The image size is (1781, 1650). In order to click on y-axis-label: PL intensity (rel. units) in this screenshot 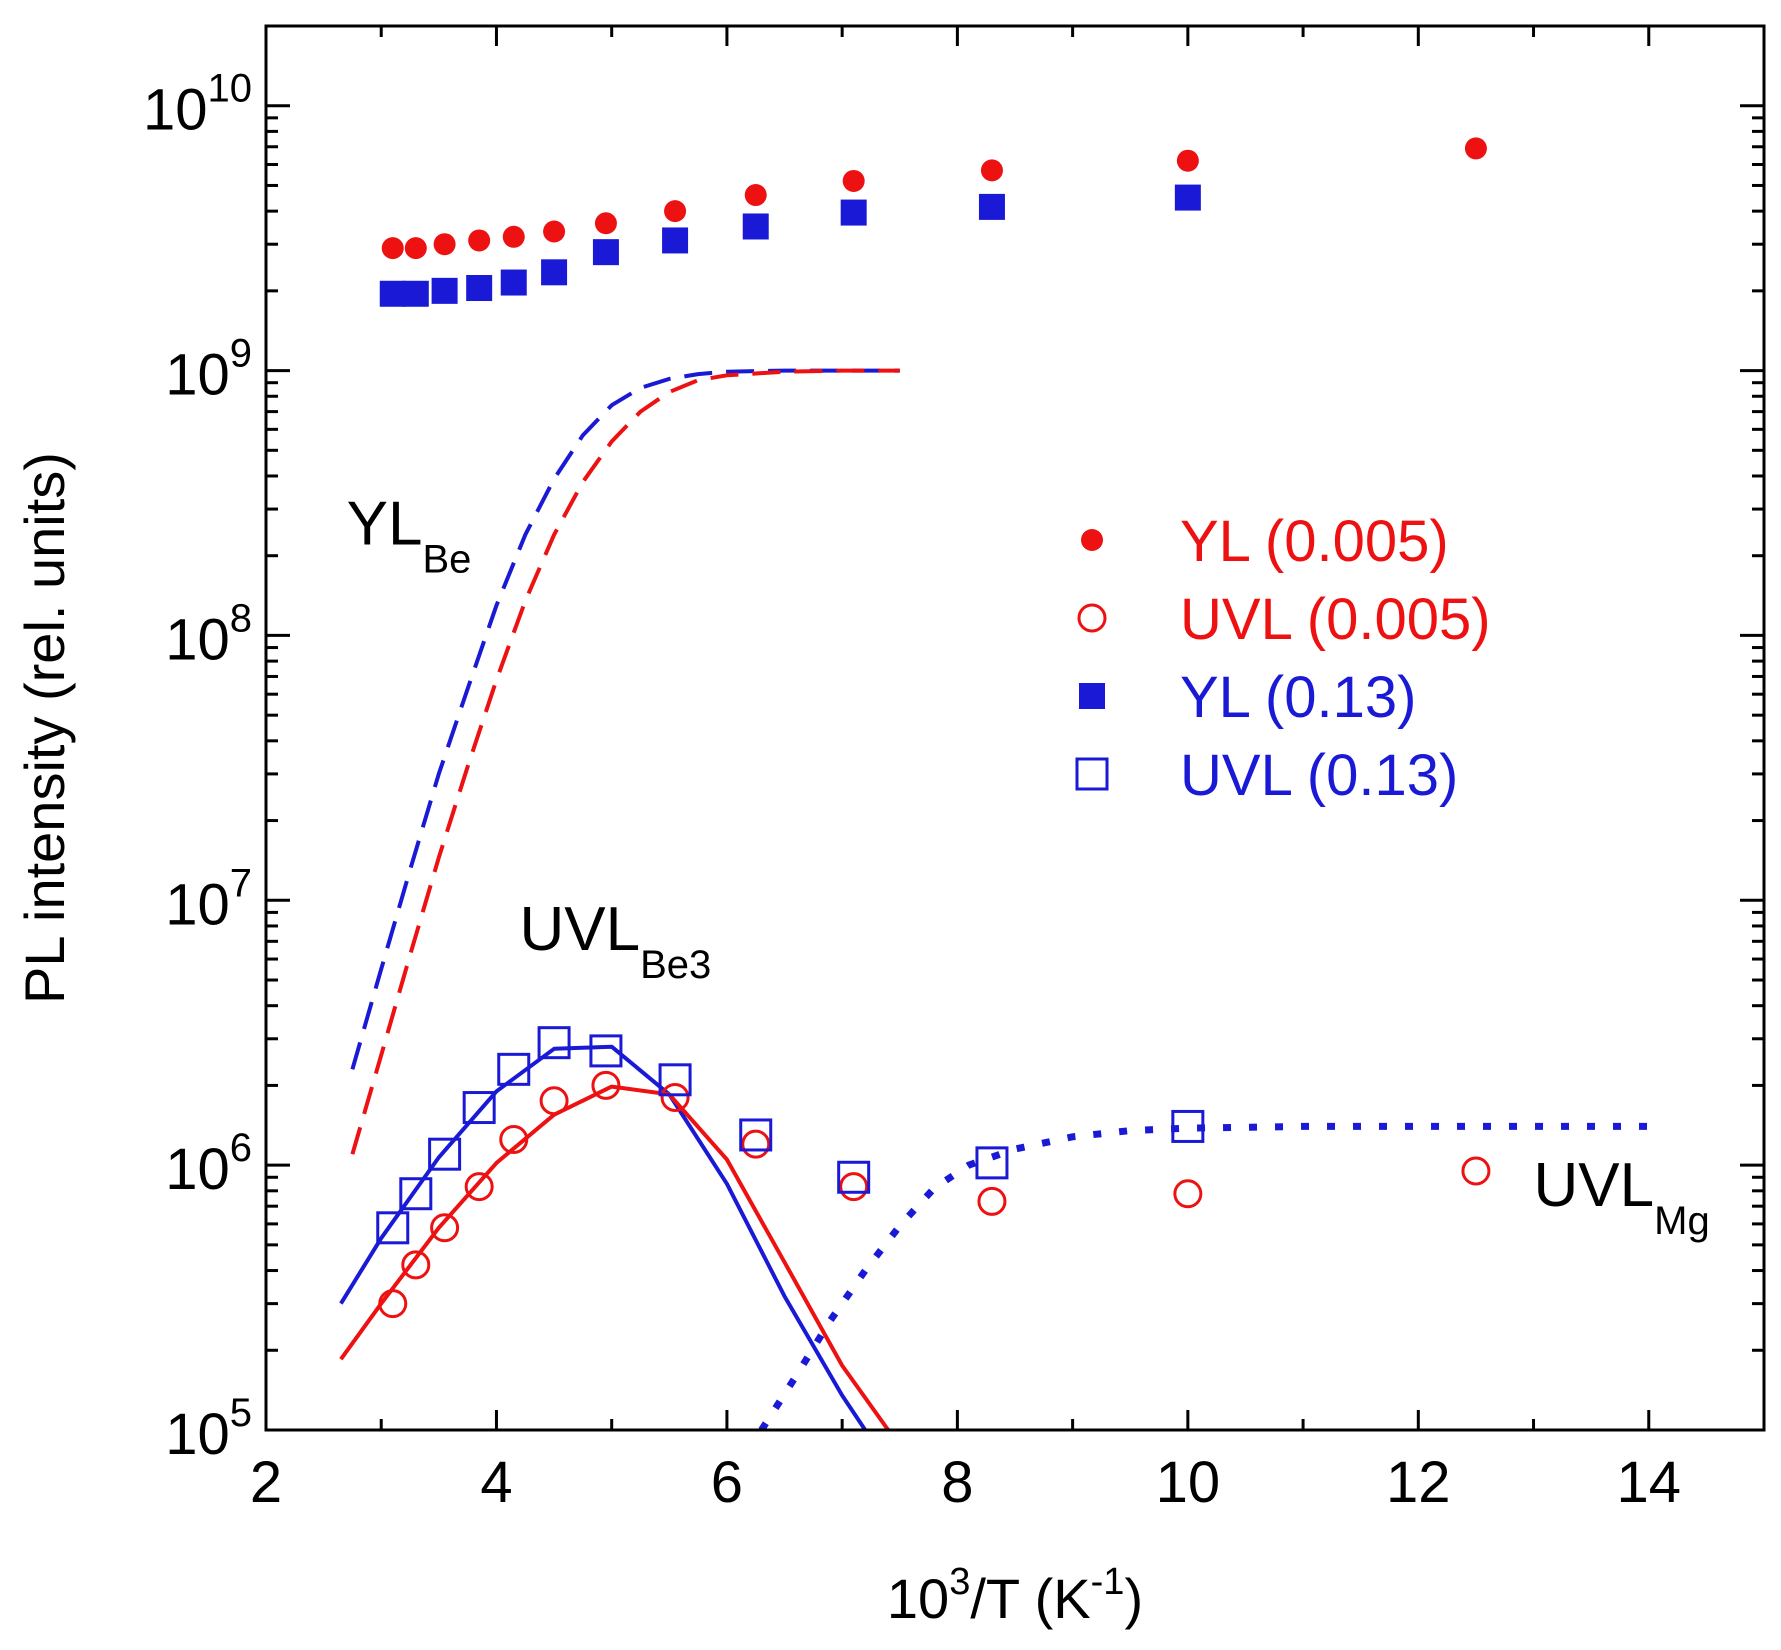, I will do `click(44, 728)`.